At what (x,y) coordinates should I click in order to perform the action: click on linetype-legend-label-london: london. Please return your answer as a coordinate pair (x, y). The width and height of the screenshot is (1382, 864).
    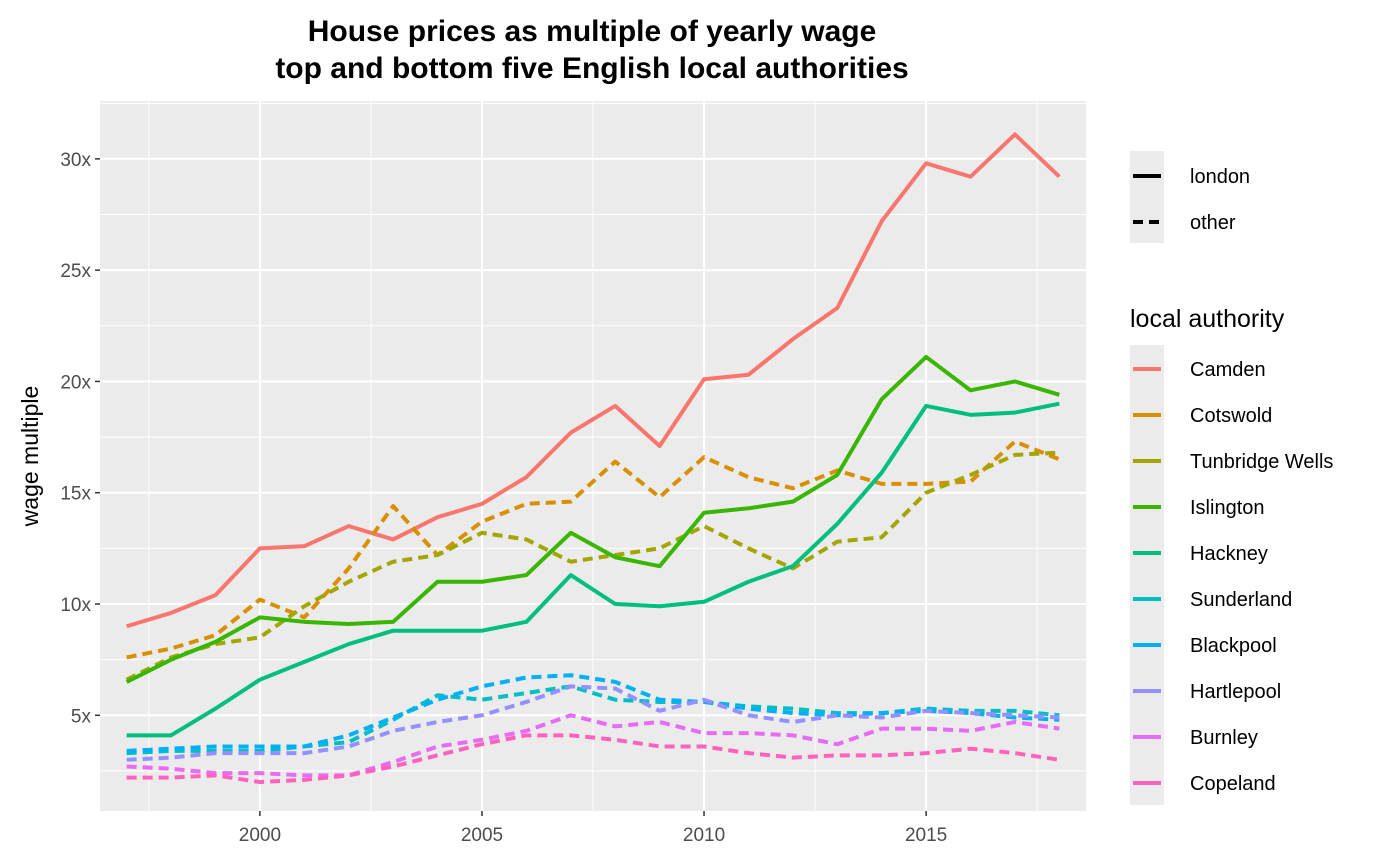
    Looking at the image, I should click on (1220, 177).